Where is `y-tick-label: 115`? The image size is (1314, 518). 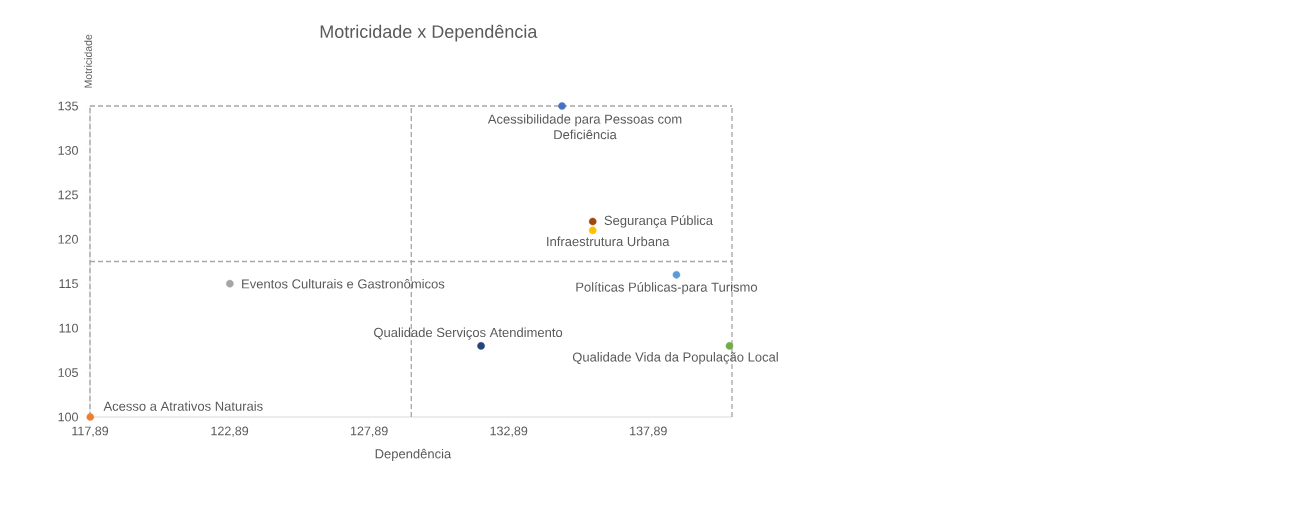
y-tick-label: 115 is located at coordinates (68, 284).